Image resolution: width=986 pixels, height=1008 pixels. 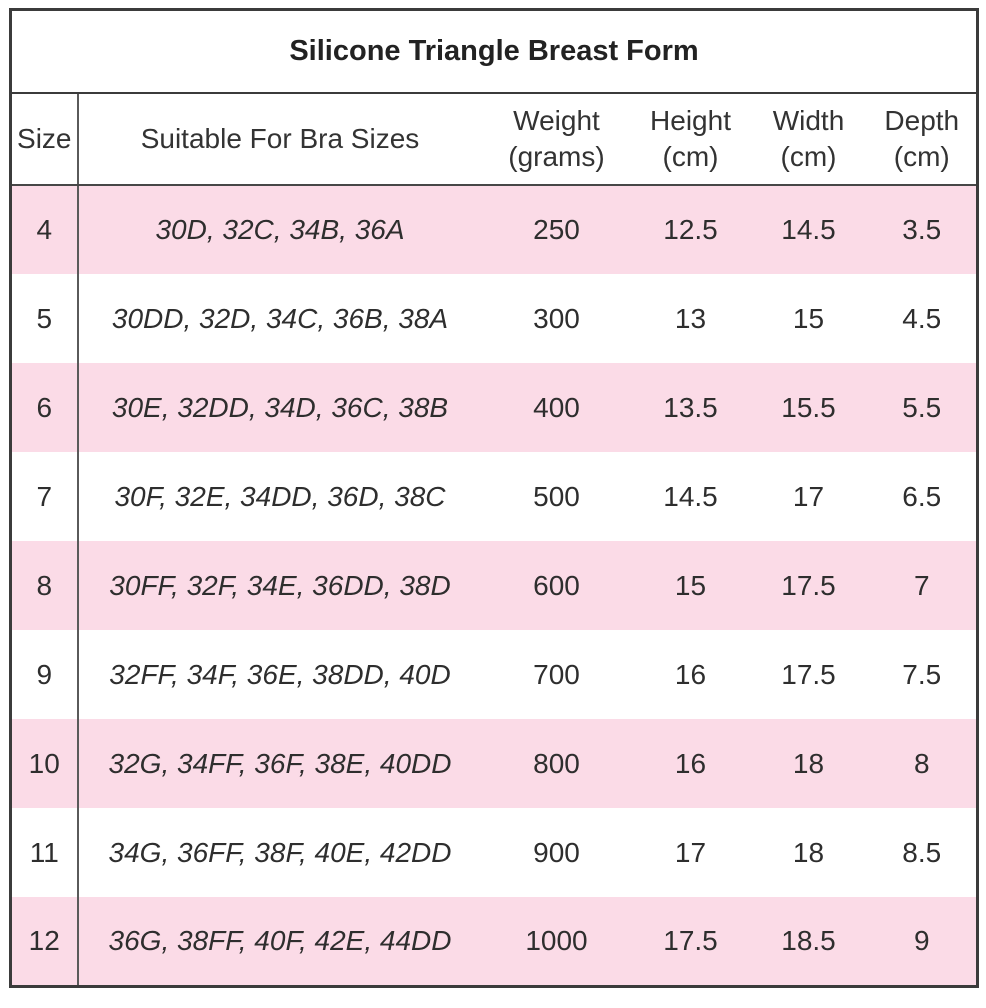 I want to click on cell-weight: 700, so click(x=556, y=674).